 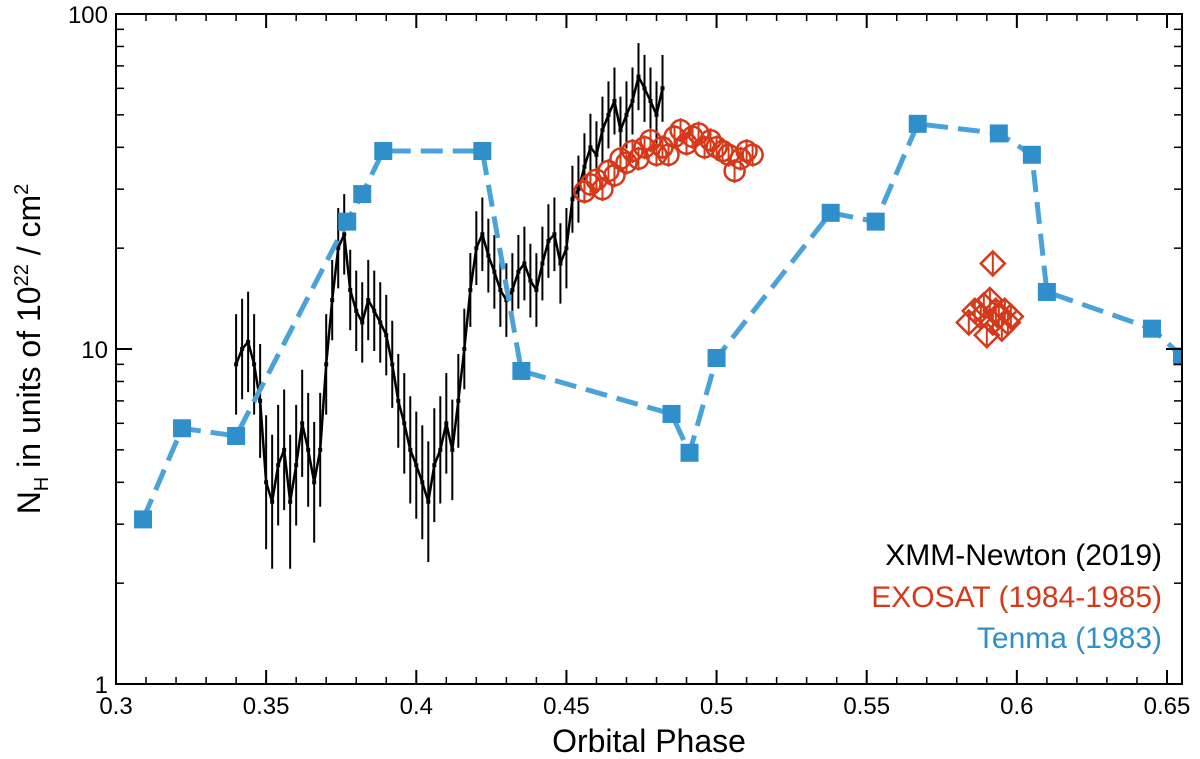 What do you see at coordinates (88, 15) in the screenshot?
I see `y-tick-label: 100` at bounding box center [88, 15].